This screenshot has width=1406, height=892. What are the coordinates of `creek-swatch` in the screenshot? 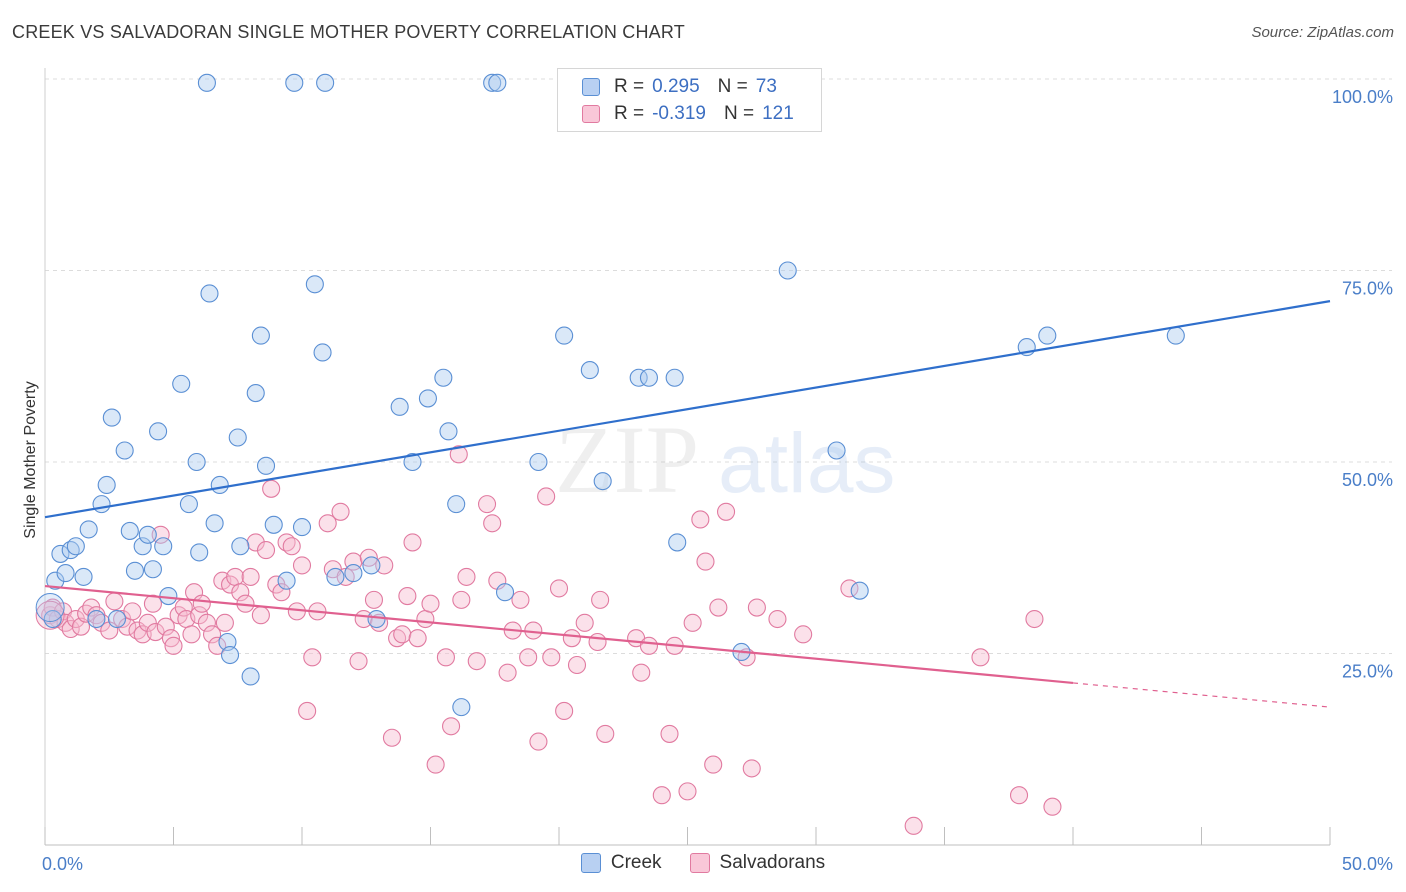 It's located at (591, 87).